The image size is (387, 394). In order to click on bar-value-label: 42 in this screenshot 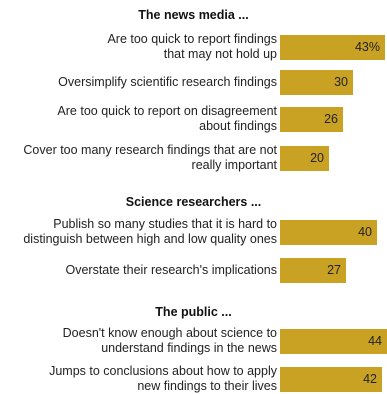, I will do `click(370, 378)`.